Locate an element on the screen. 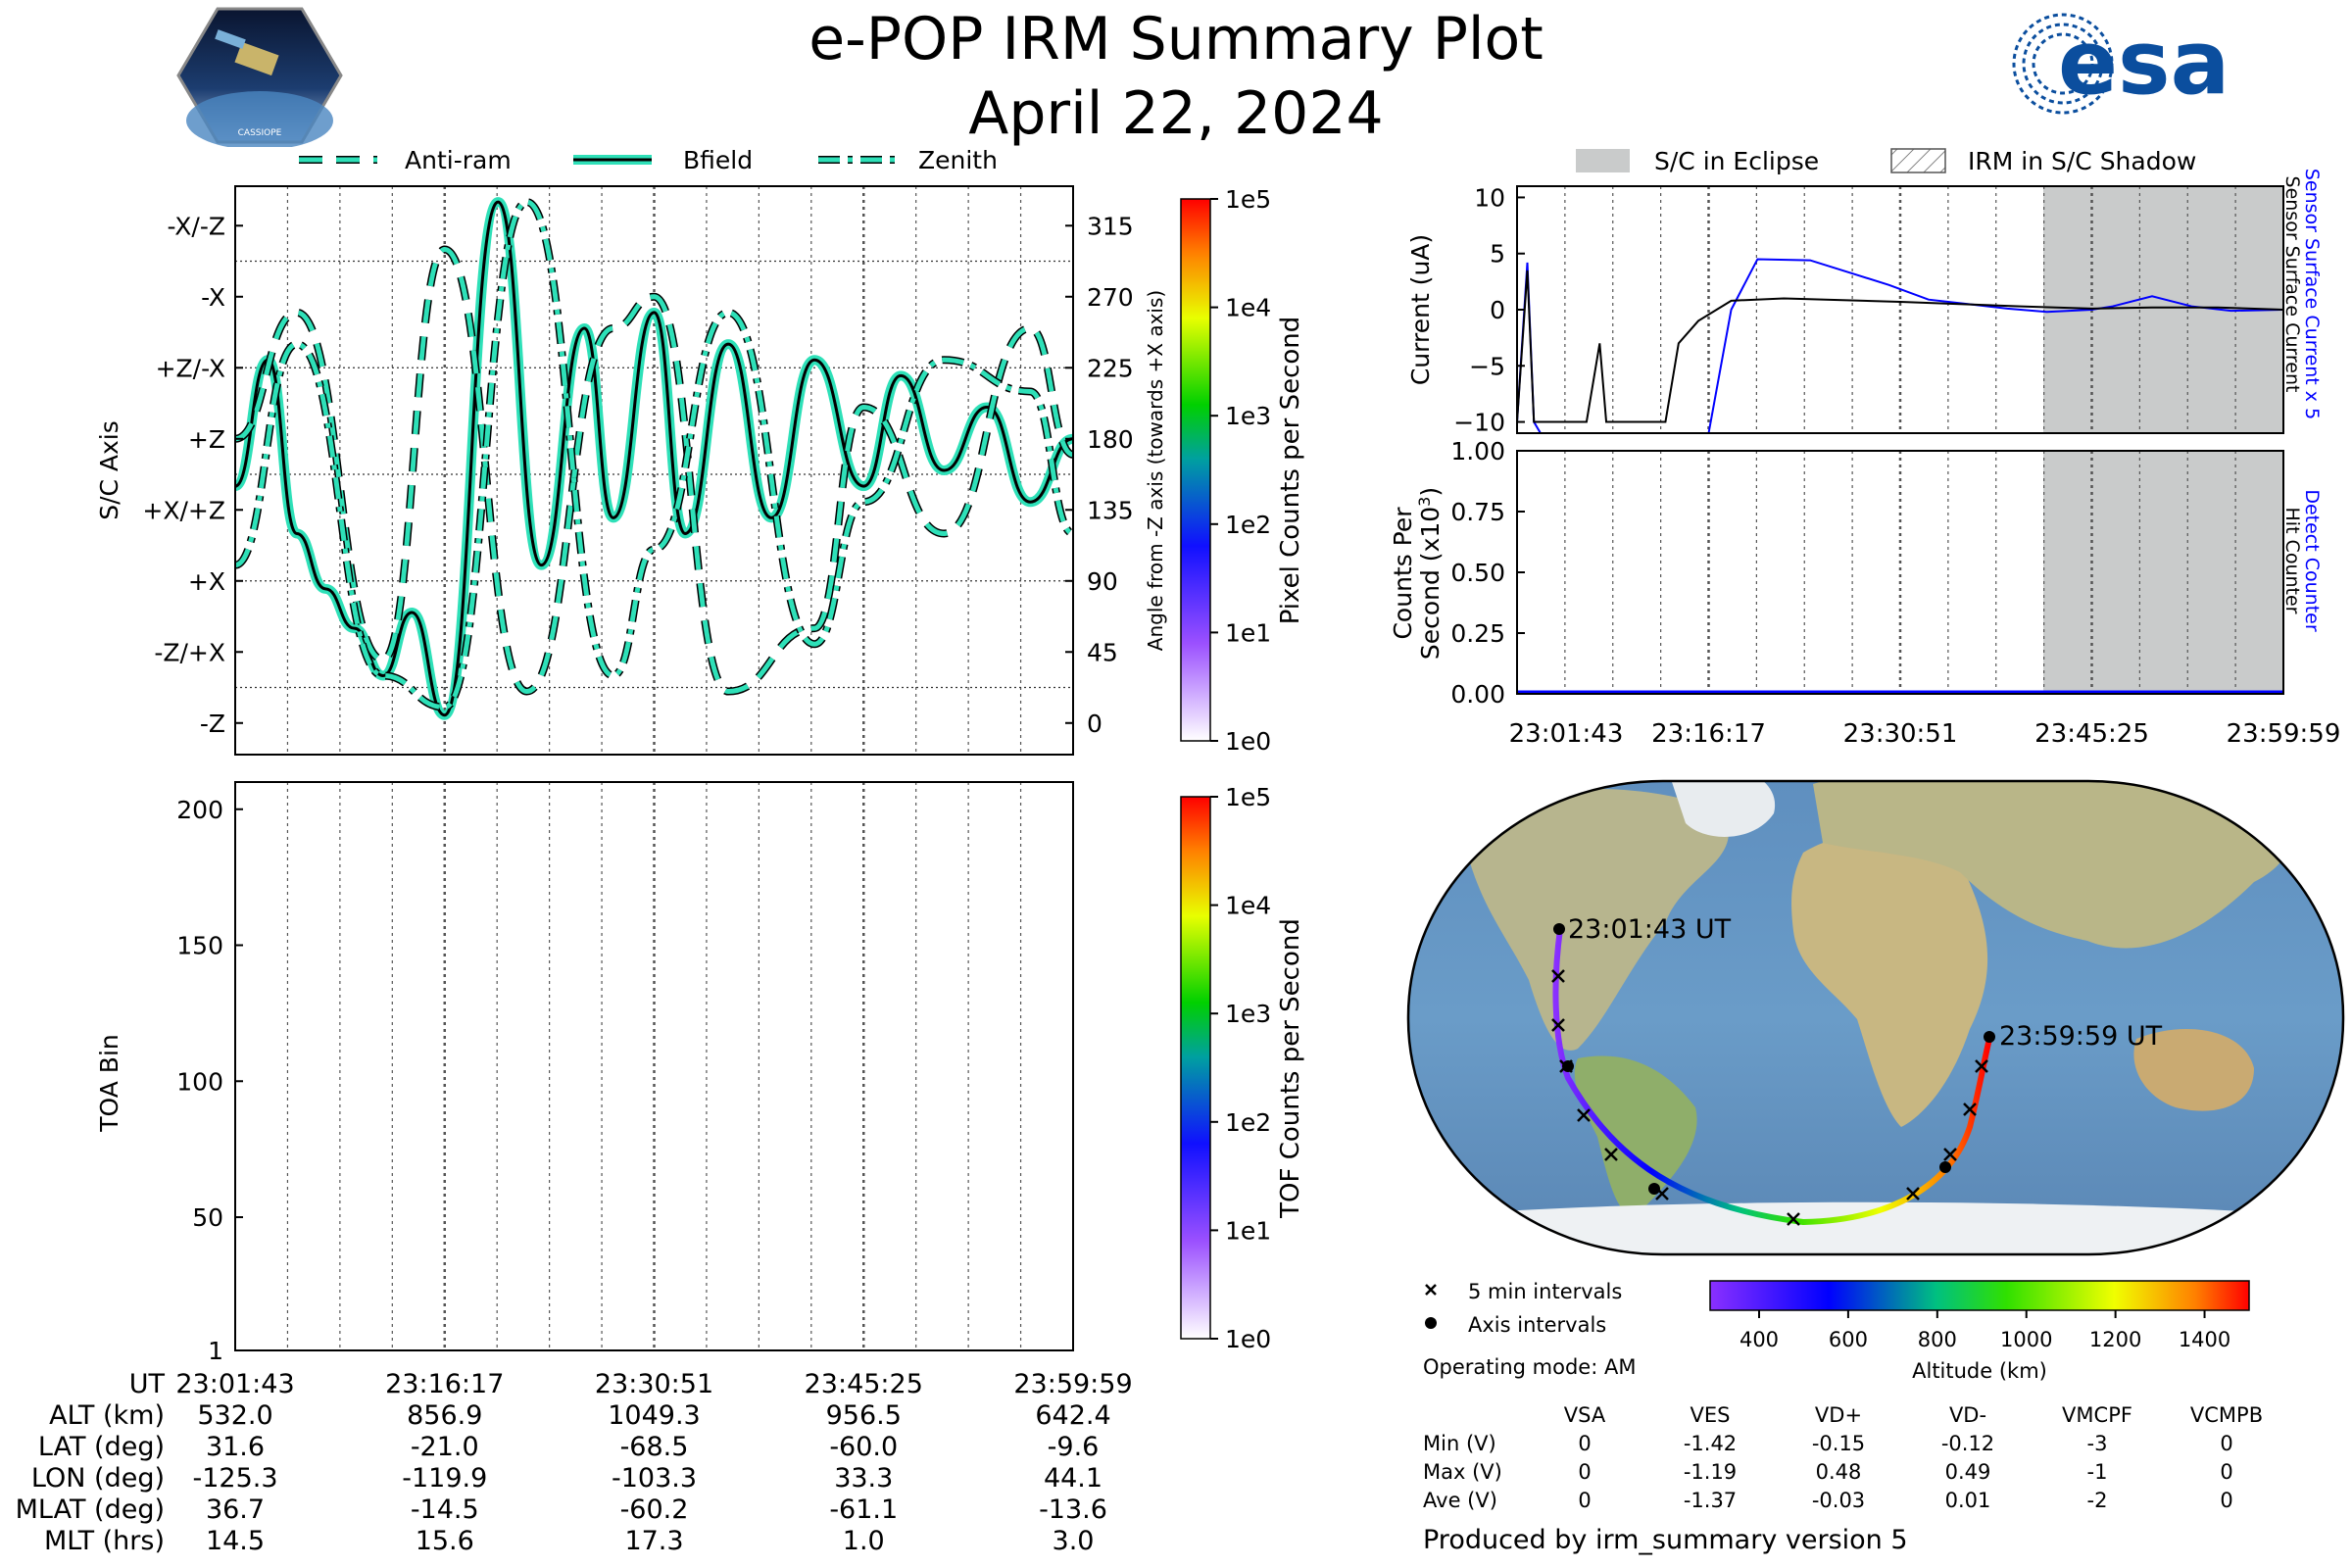 The height and width of the screenshot is (1568, 2352). colorbar-tick-label: 1e4 is located at coordinates (1248, 906).